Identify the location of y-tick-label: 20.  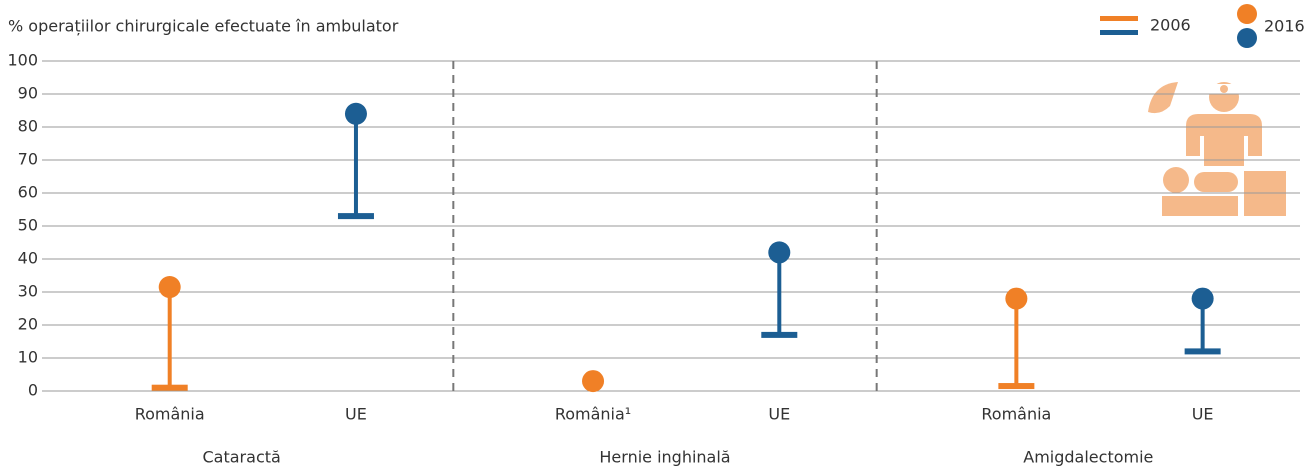
(28, 324).